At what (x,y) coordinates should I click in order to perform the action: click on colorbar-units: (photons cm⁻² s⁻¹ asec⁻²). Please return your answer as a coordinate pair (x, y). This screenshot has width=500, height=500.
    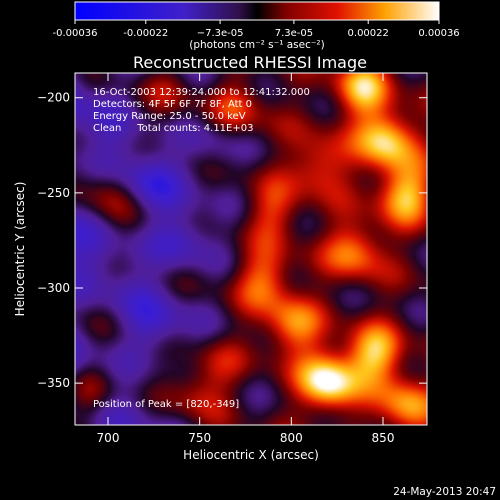
    Looking at the image, I should click on (256, 45).